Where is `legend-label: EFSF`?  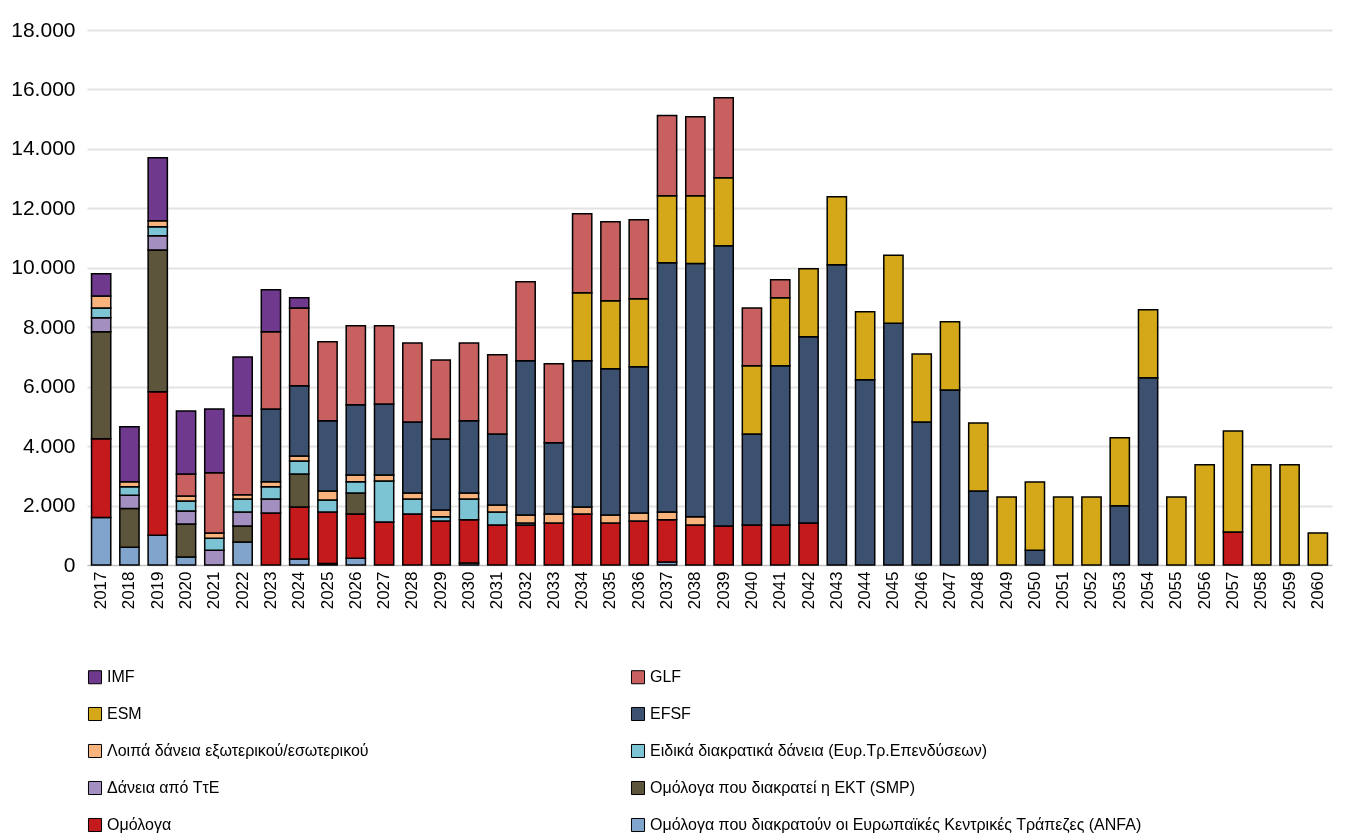
legend-label: EFSF is located at coordinates (671, 713).